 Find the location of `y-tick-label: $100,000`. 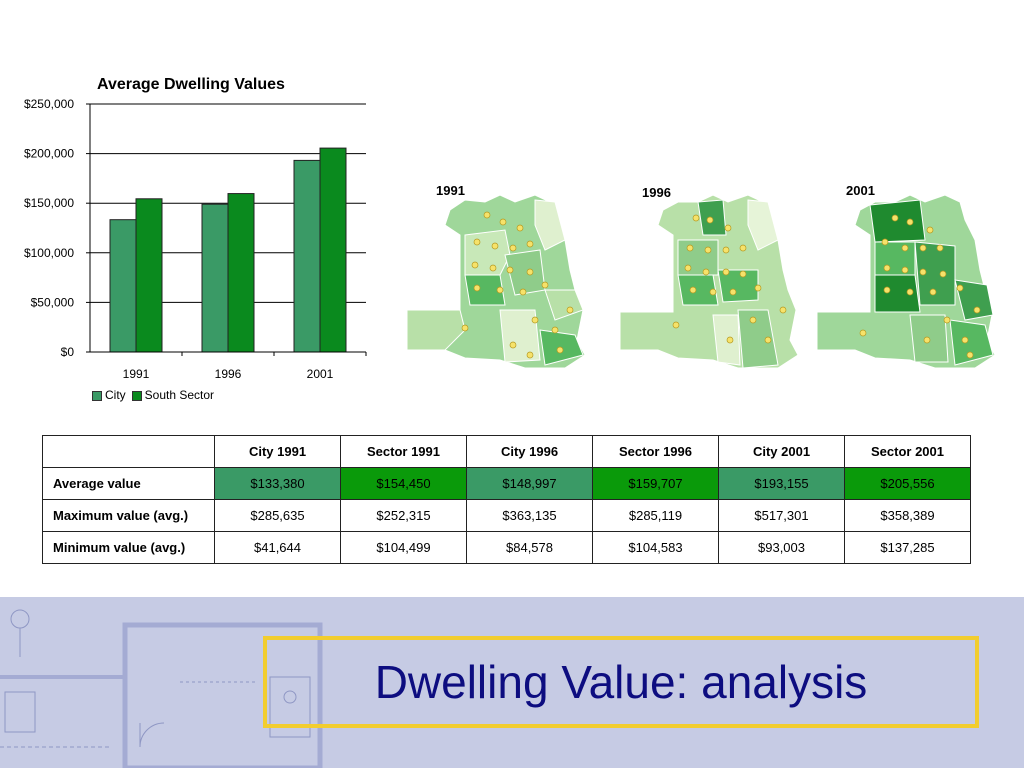

y-tick-label: $100,000 is located at coordinates (49, 253).